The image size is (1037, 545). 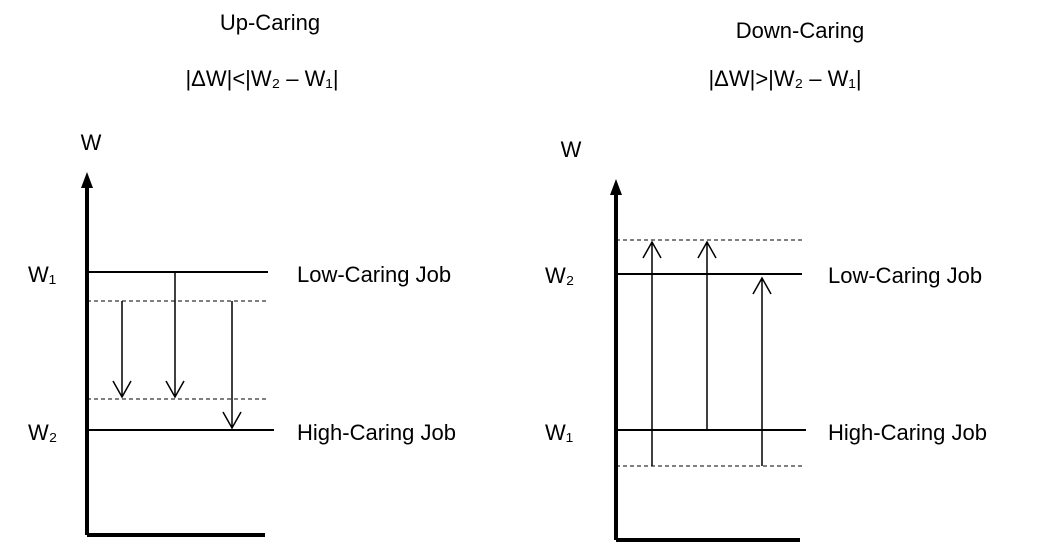 I want to click on formula: |ΔW|>|W₂ – W₁|, so click(x=784, y=78).